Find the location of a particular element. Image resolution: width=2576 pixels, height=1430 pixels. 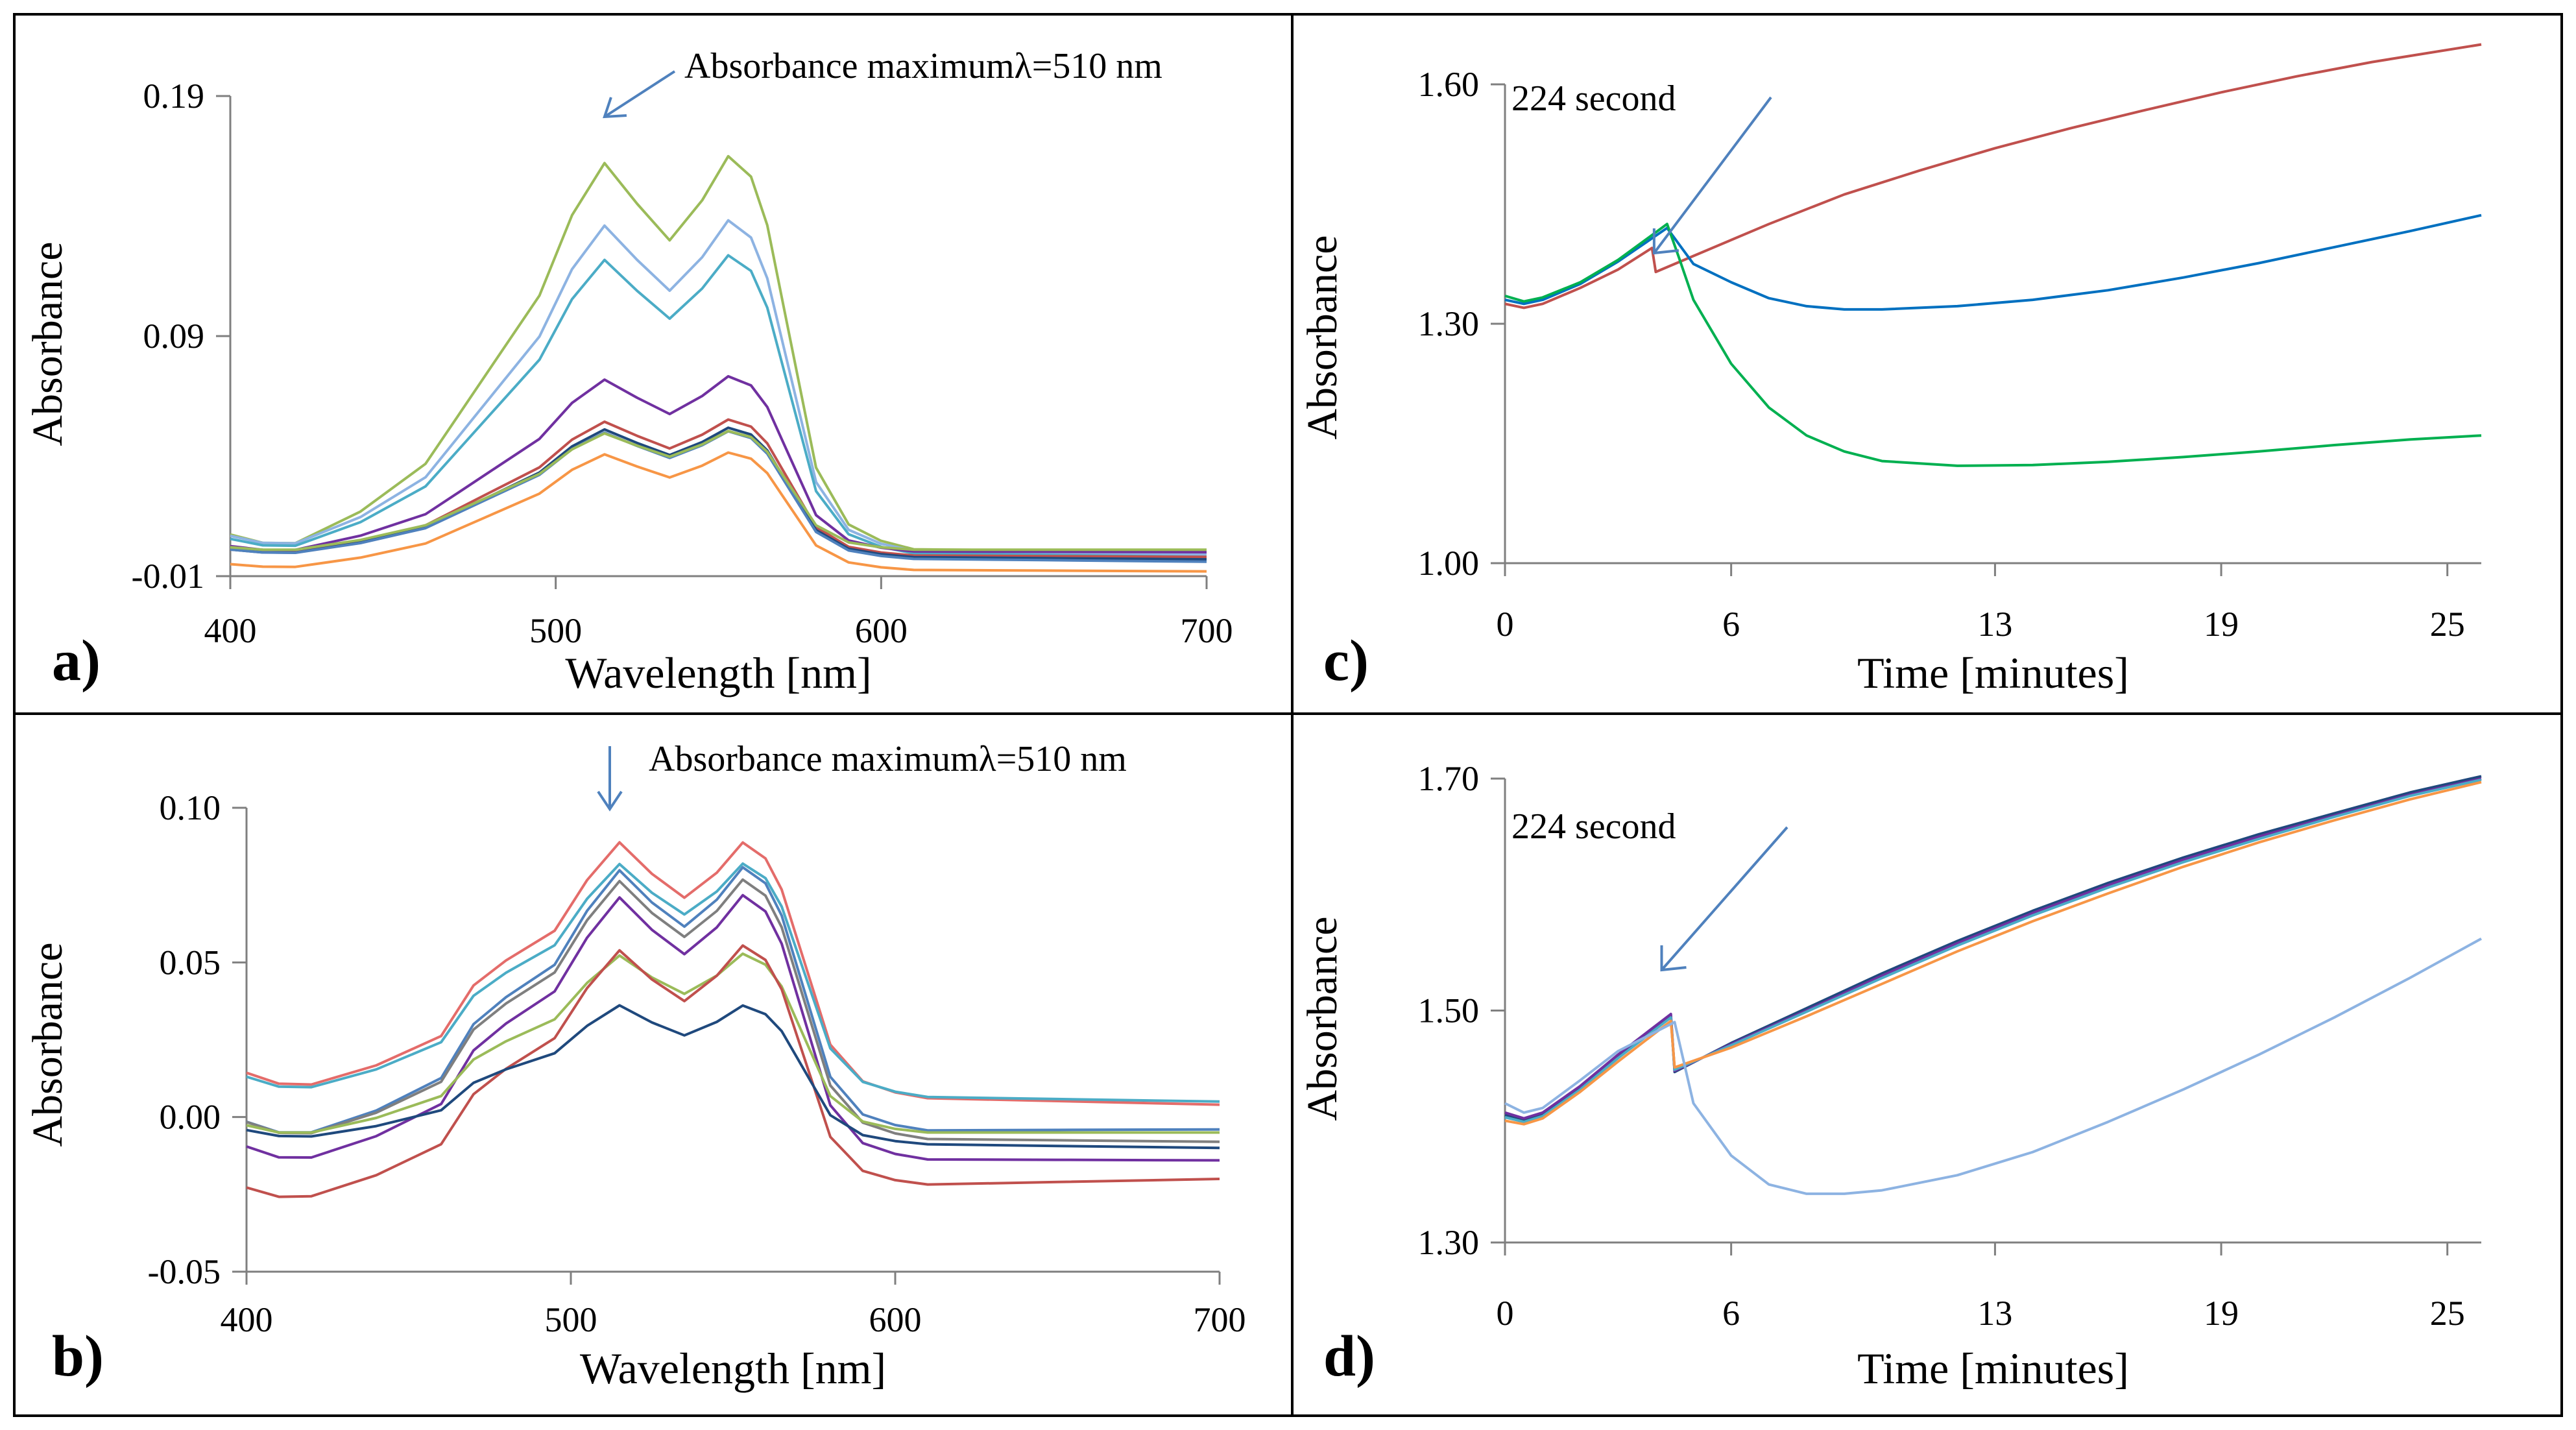

panel-label: b) is located at coordinates (78, 1356).